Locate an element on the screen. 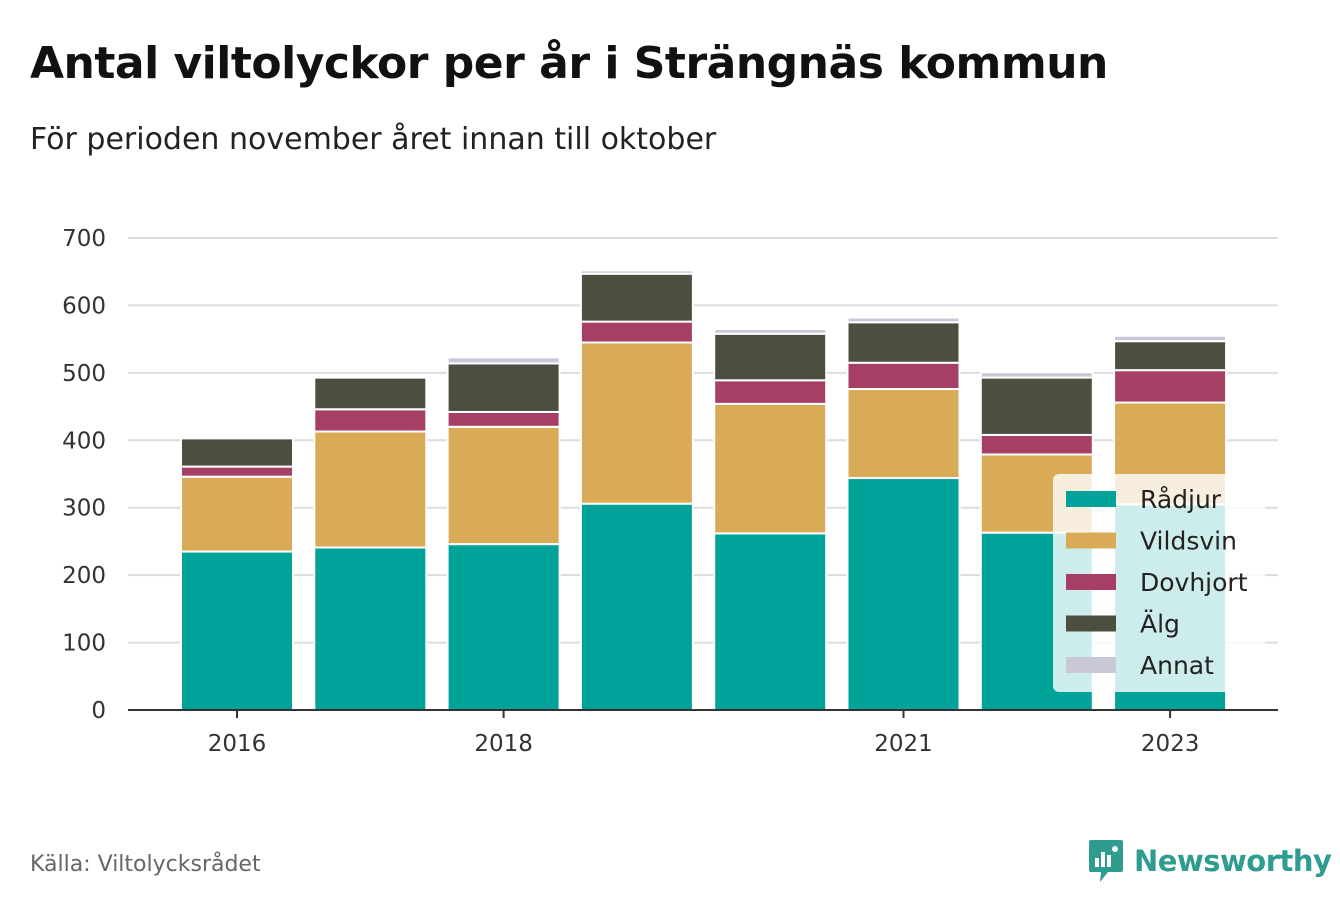 The width and height of the screenshot is (1340, 913). legend: Rådjur Vildsvin Dovhjort Älg Annat is located at coordinates (1159, 583).